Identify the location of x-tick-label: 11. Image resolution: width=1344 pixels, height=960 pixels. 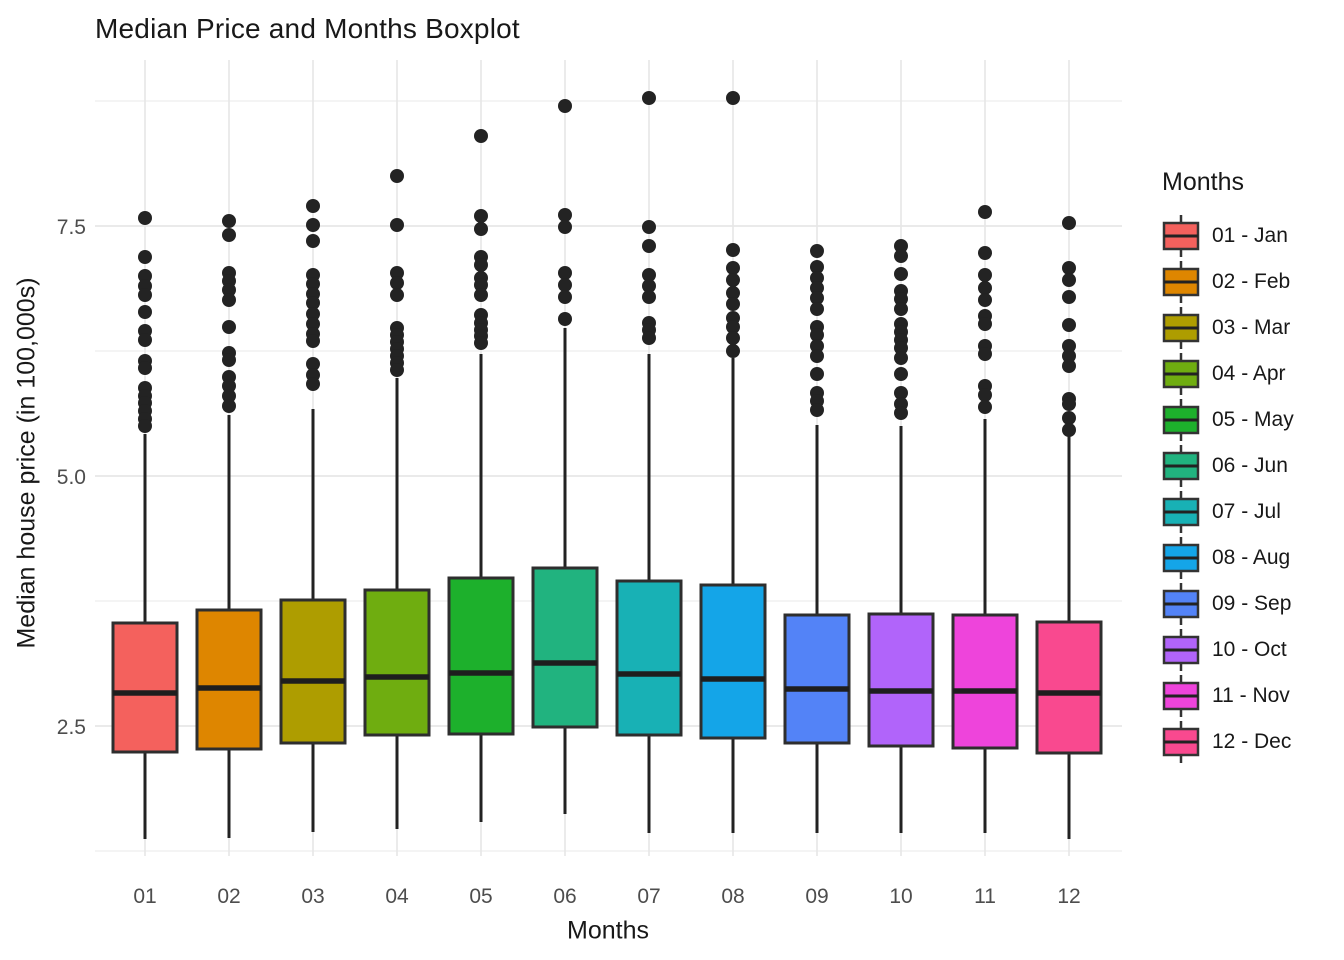
(985, 896).